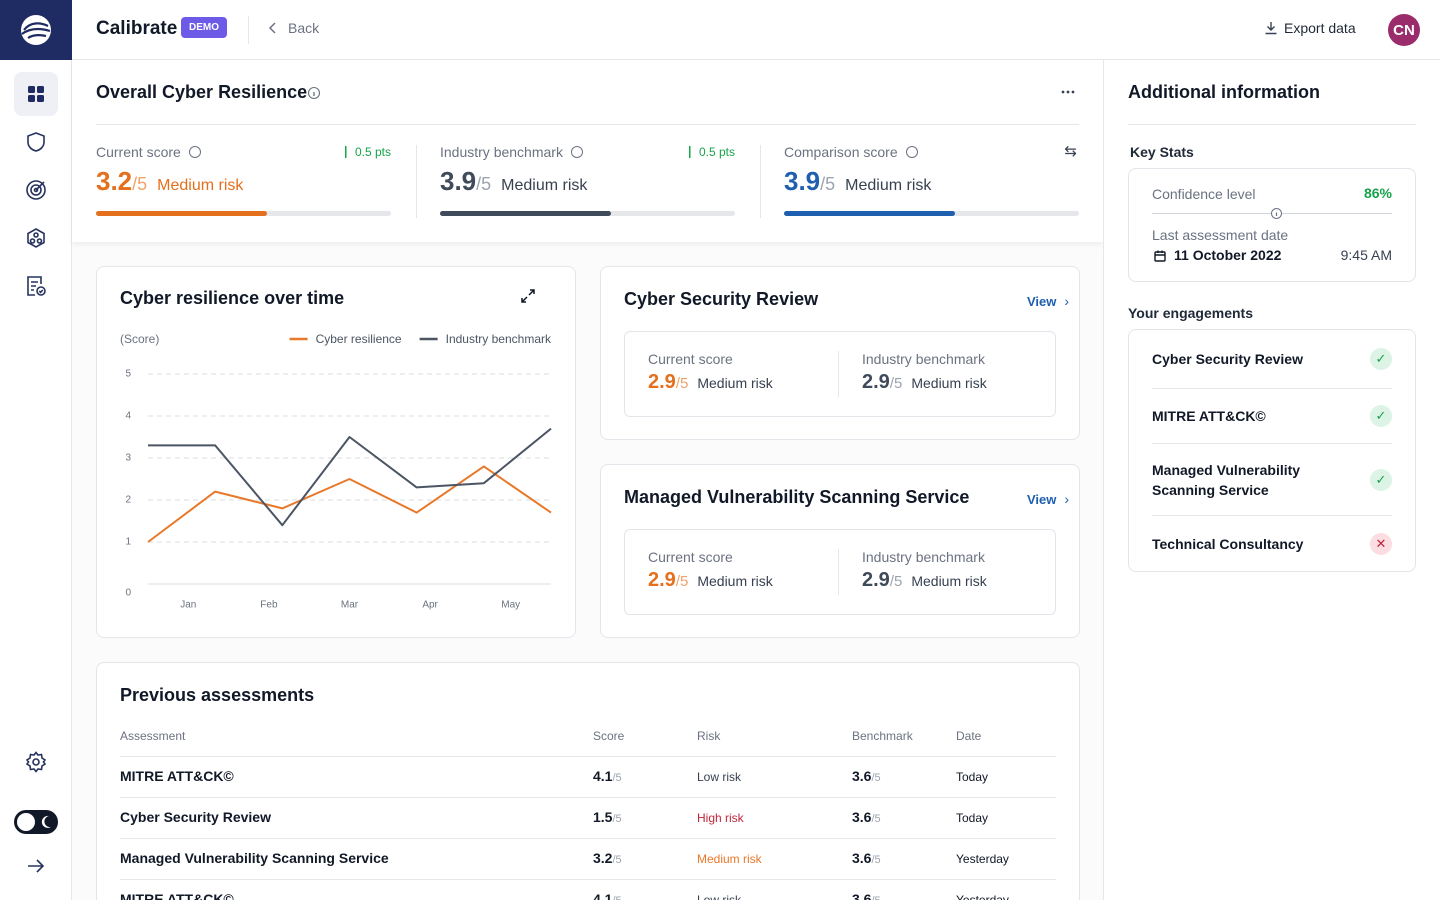 This screenshot has height=900, width=1440. I want to click on nav-report, so click(36, 286).